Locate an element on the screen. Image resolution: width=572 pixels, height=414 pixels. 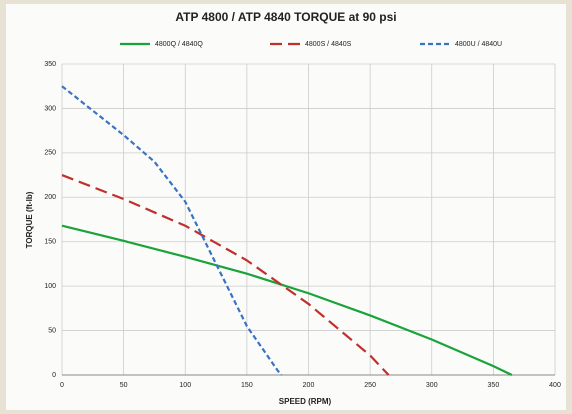
x-tick-label: 50 is located at coordinates (124, 385).